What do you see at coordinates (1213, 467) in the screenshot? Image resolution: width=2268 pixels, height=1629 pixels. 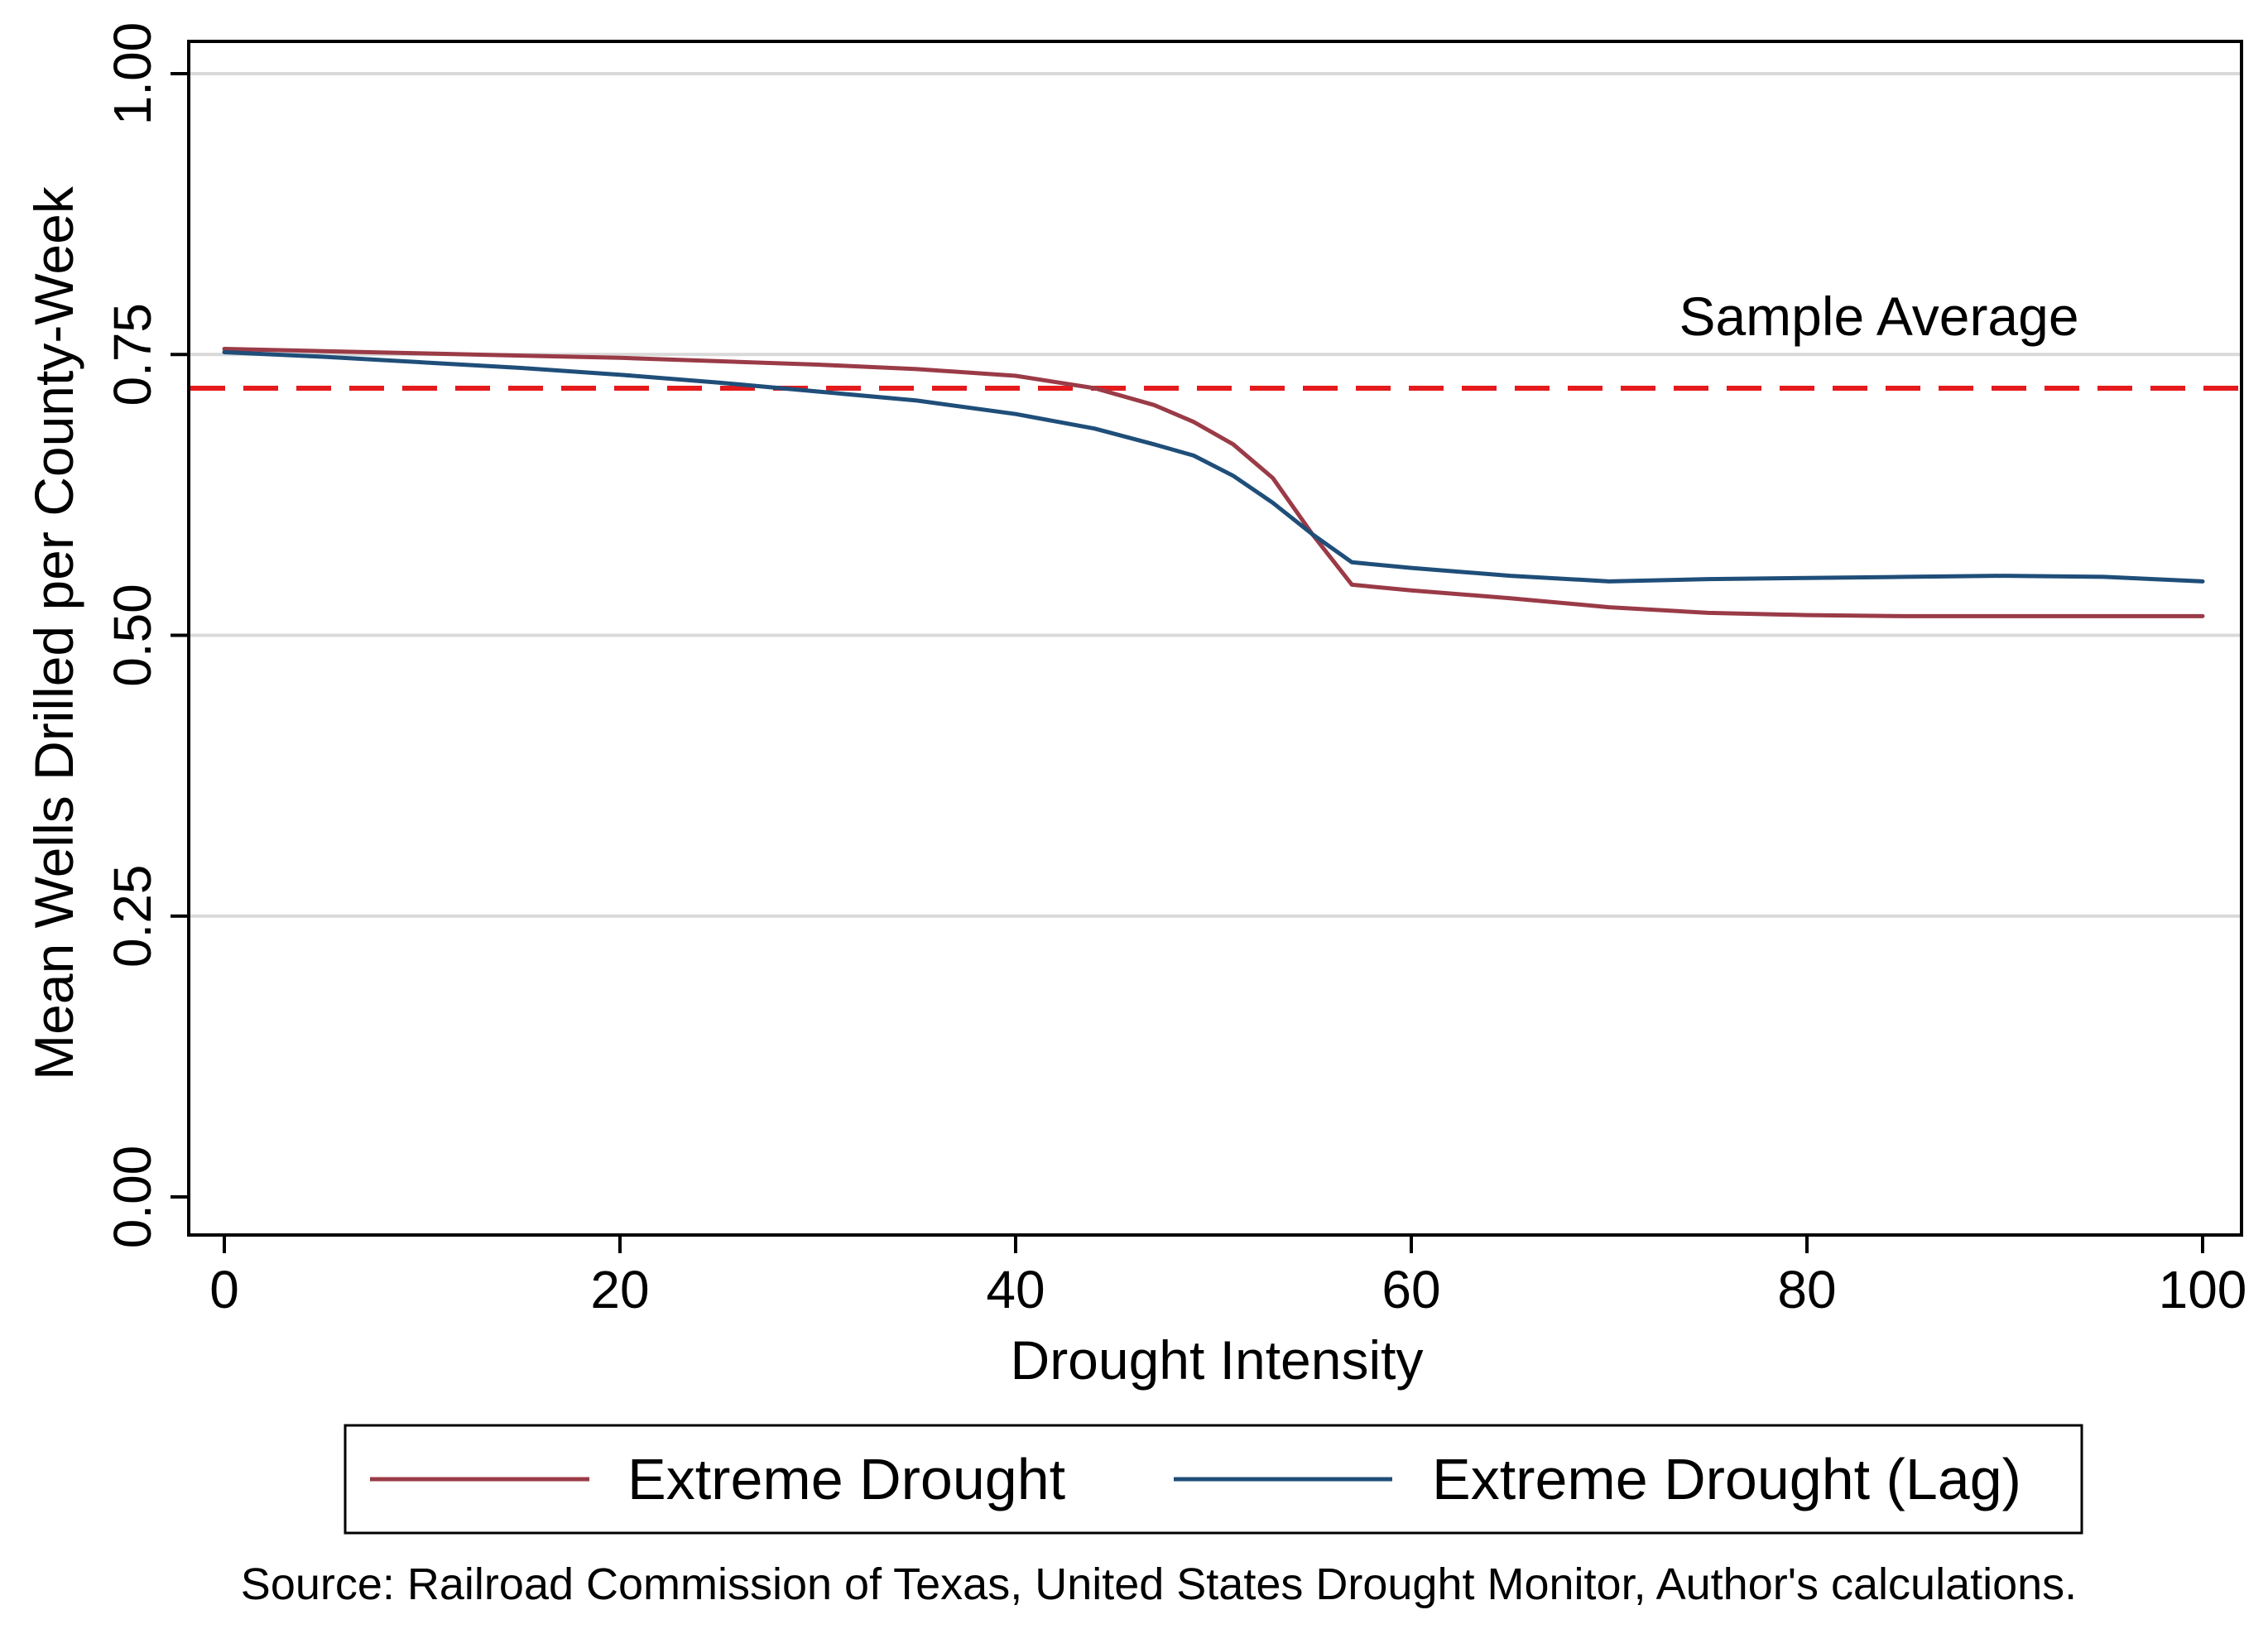 I see `series-line-extreme-drought-lag` at bounding box center [1213, 467].